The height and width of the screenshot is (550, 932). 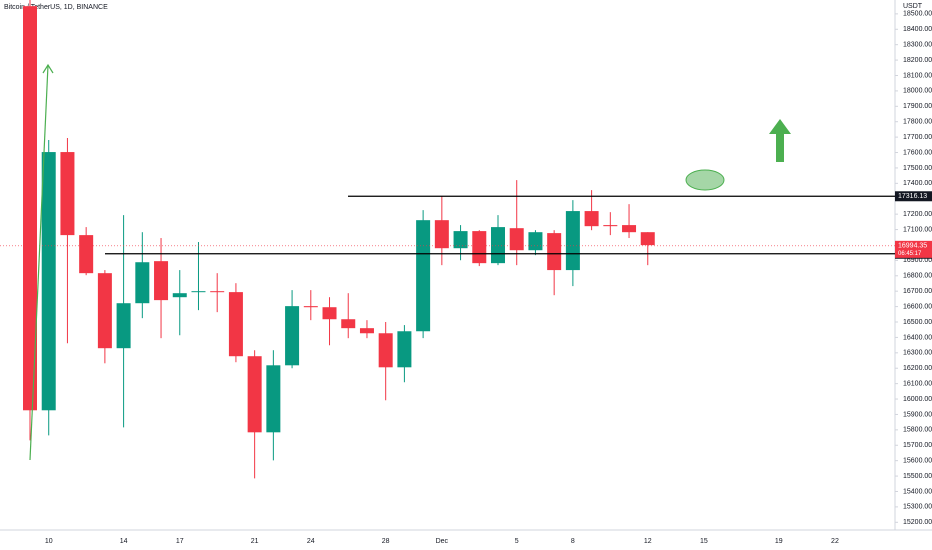 What do you see at coordinates (917, 214) in the screenshot?
I see `y-tick-label: 17200.00` at bounding box center [917, 214].